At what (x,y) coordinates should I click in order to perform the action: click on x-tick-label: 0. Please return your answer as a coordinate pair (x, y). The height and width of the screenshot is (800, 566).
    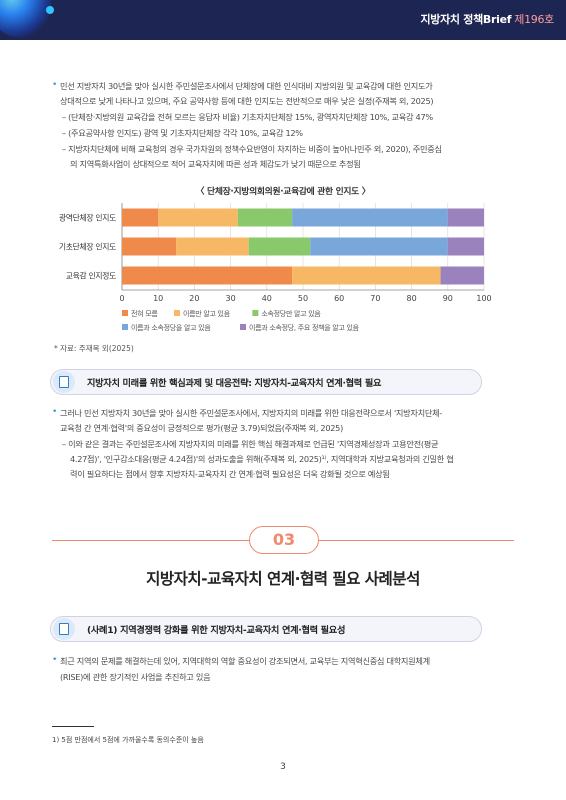
    Looking at the image, I should click on (121, 298).